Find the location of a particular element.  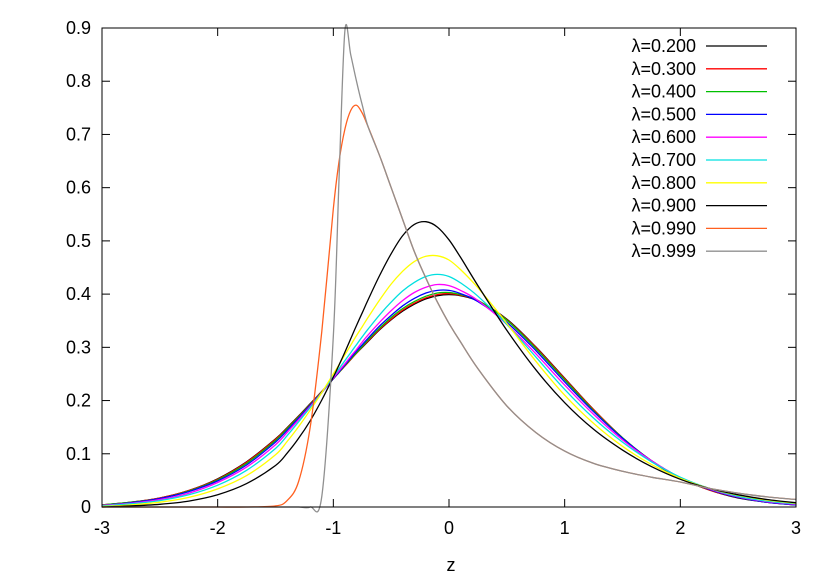

x-tick-label: 3 is located at coordinates (796, 528).